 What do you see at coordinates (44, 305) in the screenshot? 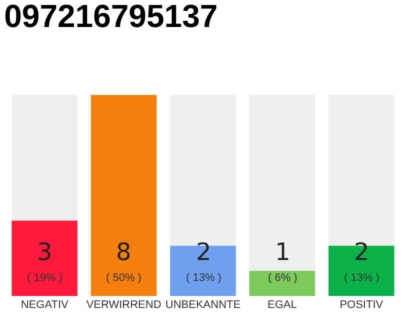
I see `x-tick-label: NEGATIV` at bounding box center [44, 305].